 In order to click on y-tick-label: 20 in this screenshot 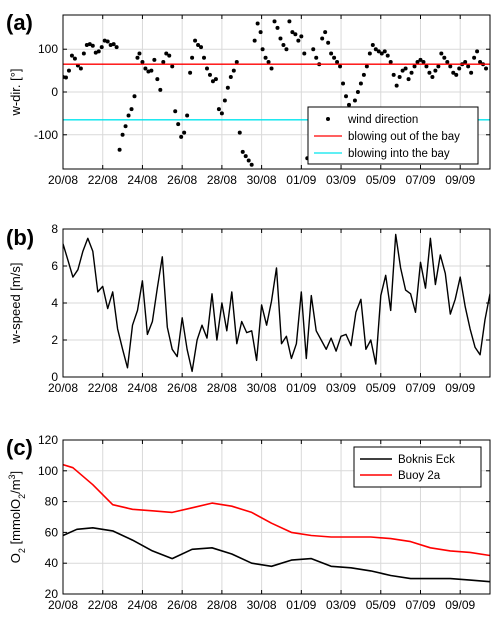, I will do `click(52, 594)`.